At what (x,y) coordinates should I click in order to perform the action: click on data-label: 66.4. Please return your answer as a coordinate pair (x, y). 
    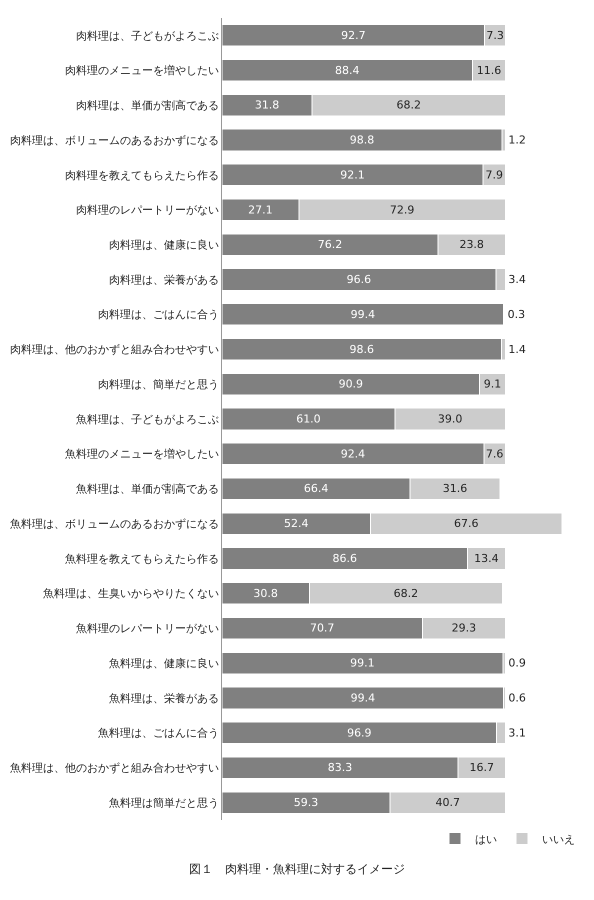
    Looking at the image, I should click on (316, 489).